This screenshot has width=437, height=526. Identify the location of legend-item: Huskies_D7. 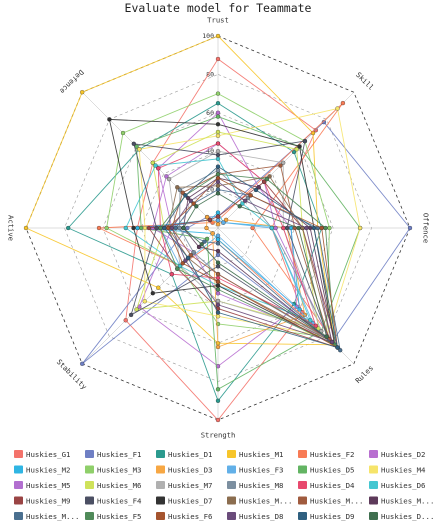
(184, 501).